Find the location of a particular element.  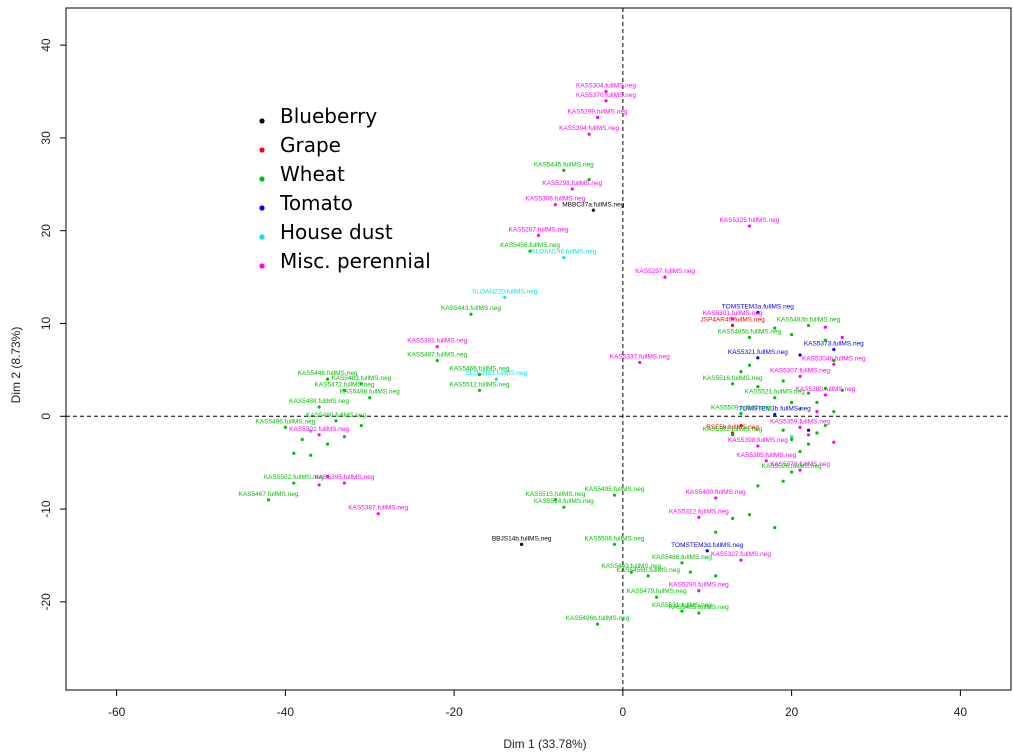

legend-label-tomato: Tomato is located at coordinates (316, 203).